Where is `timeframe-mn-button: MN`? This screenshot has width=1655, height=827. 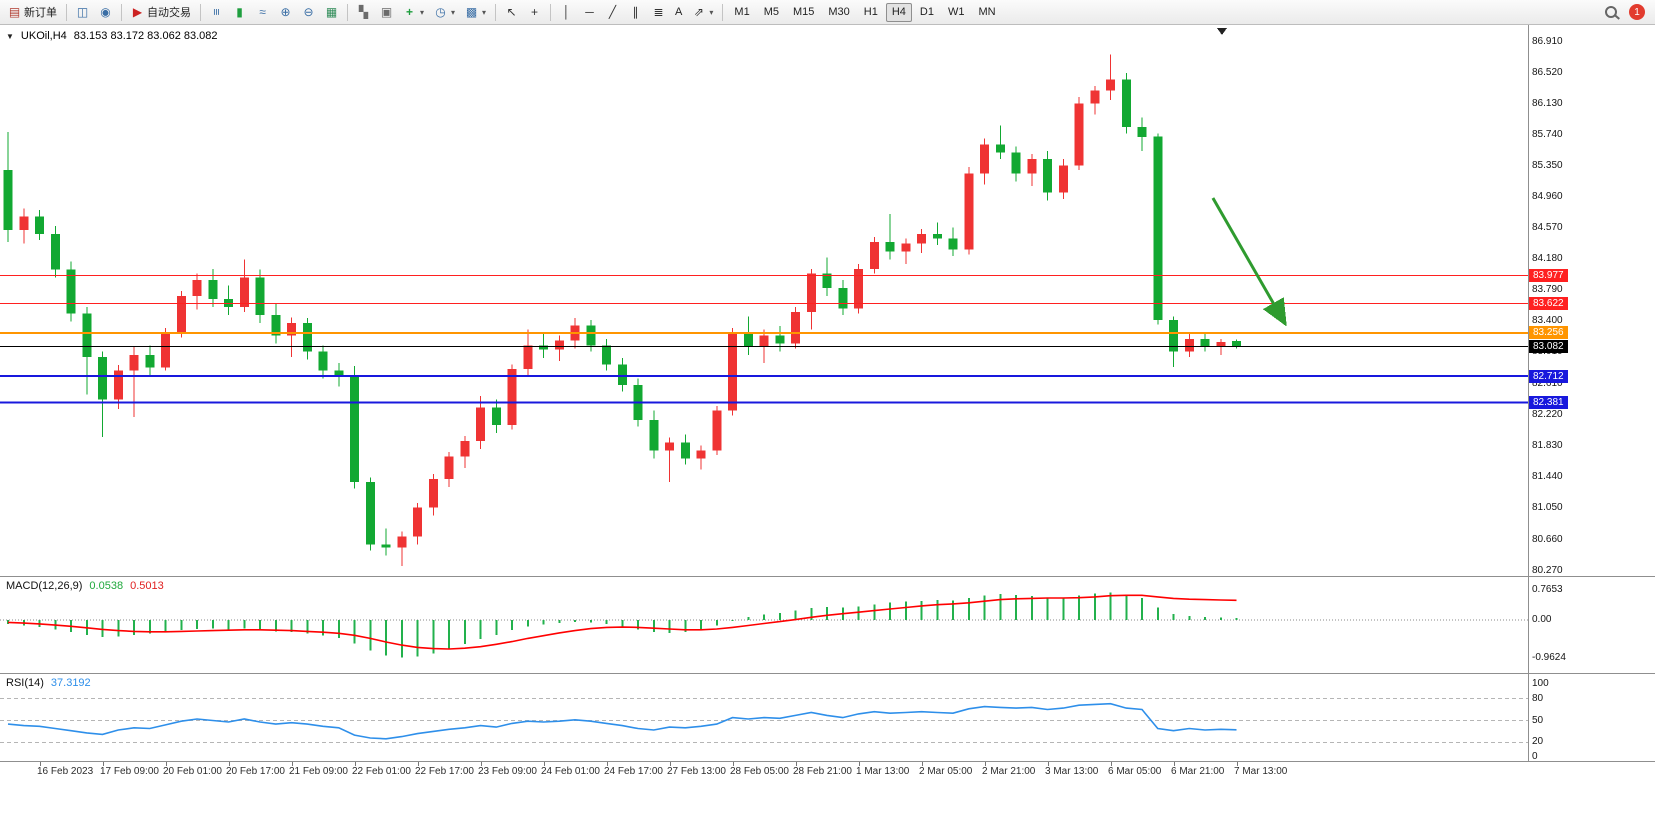 timeframe-mn-button: MN is located at coordinates (986, 12).